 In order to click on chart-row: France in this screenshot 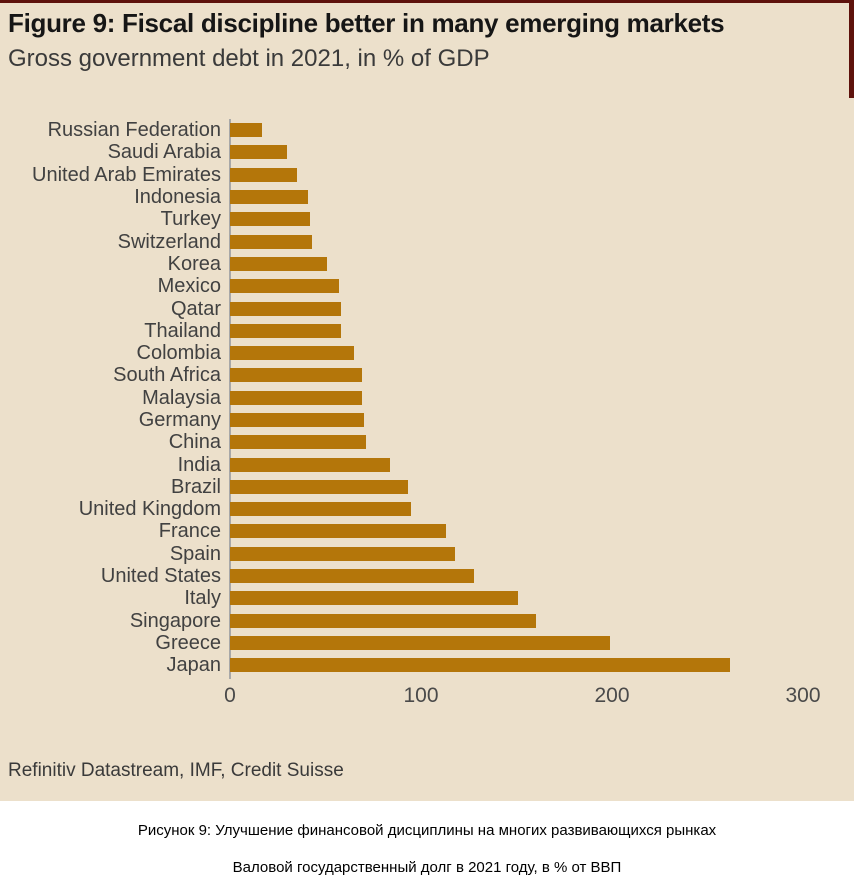, I will do `click(427, 531)`.